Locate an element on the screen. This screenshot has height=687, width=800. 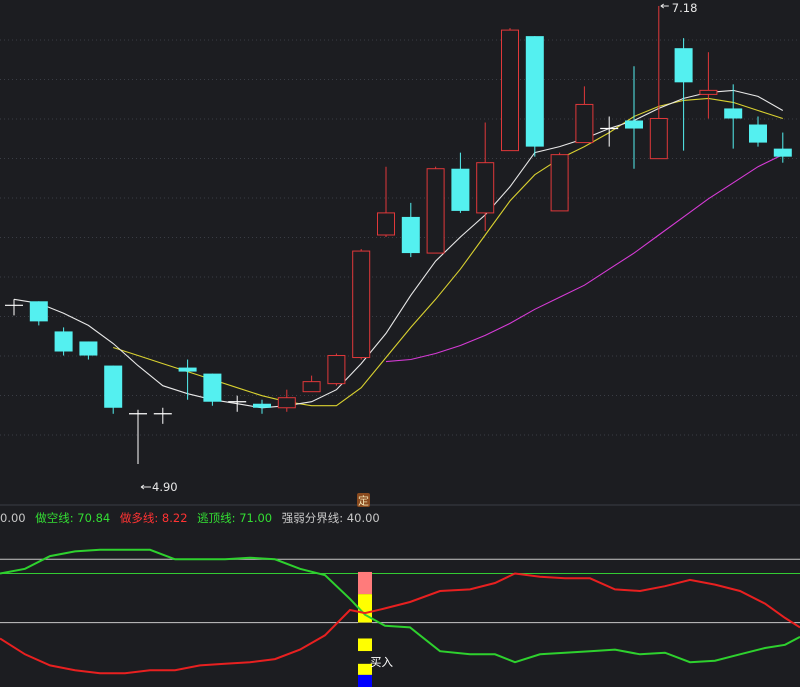
low-label: 4.90 is located at coordinates (165, 487).